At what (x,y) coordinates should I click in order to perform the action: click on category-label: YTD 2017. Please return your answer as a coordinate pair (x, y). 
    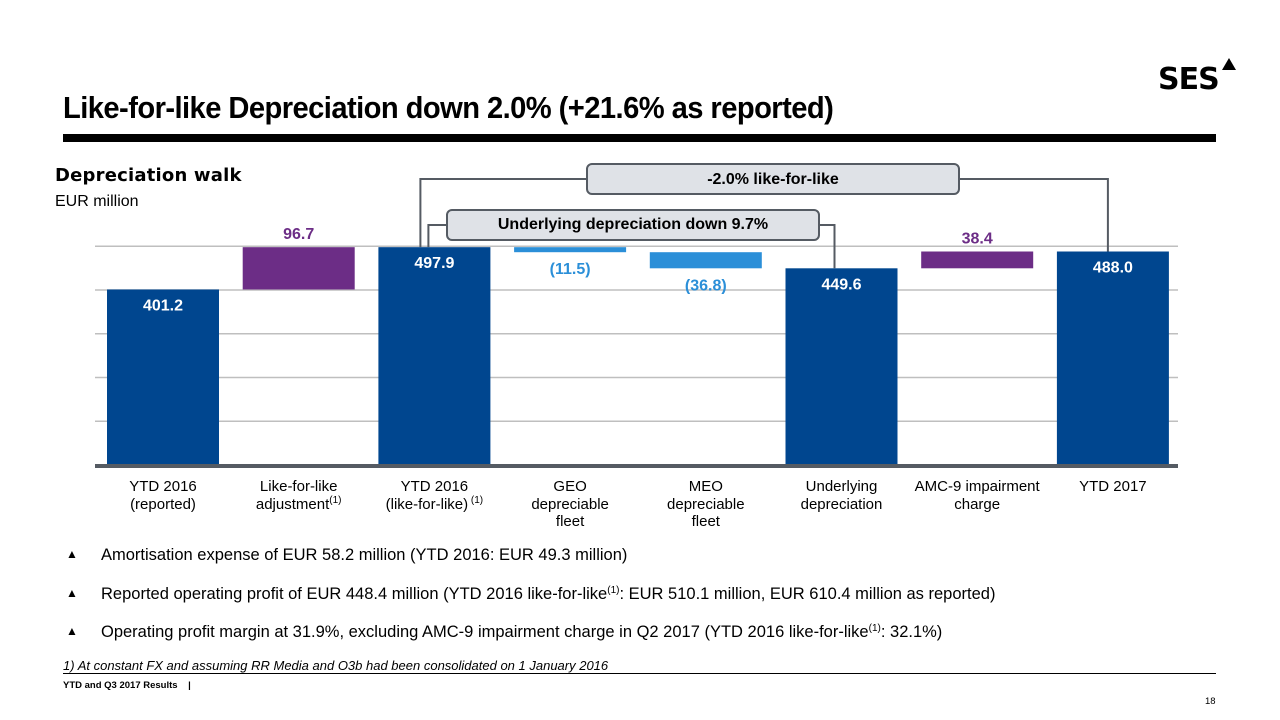
    Looking at the image, I should click on (1113, 486).